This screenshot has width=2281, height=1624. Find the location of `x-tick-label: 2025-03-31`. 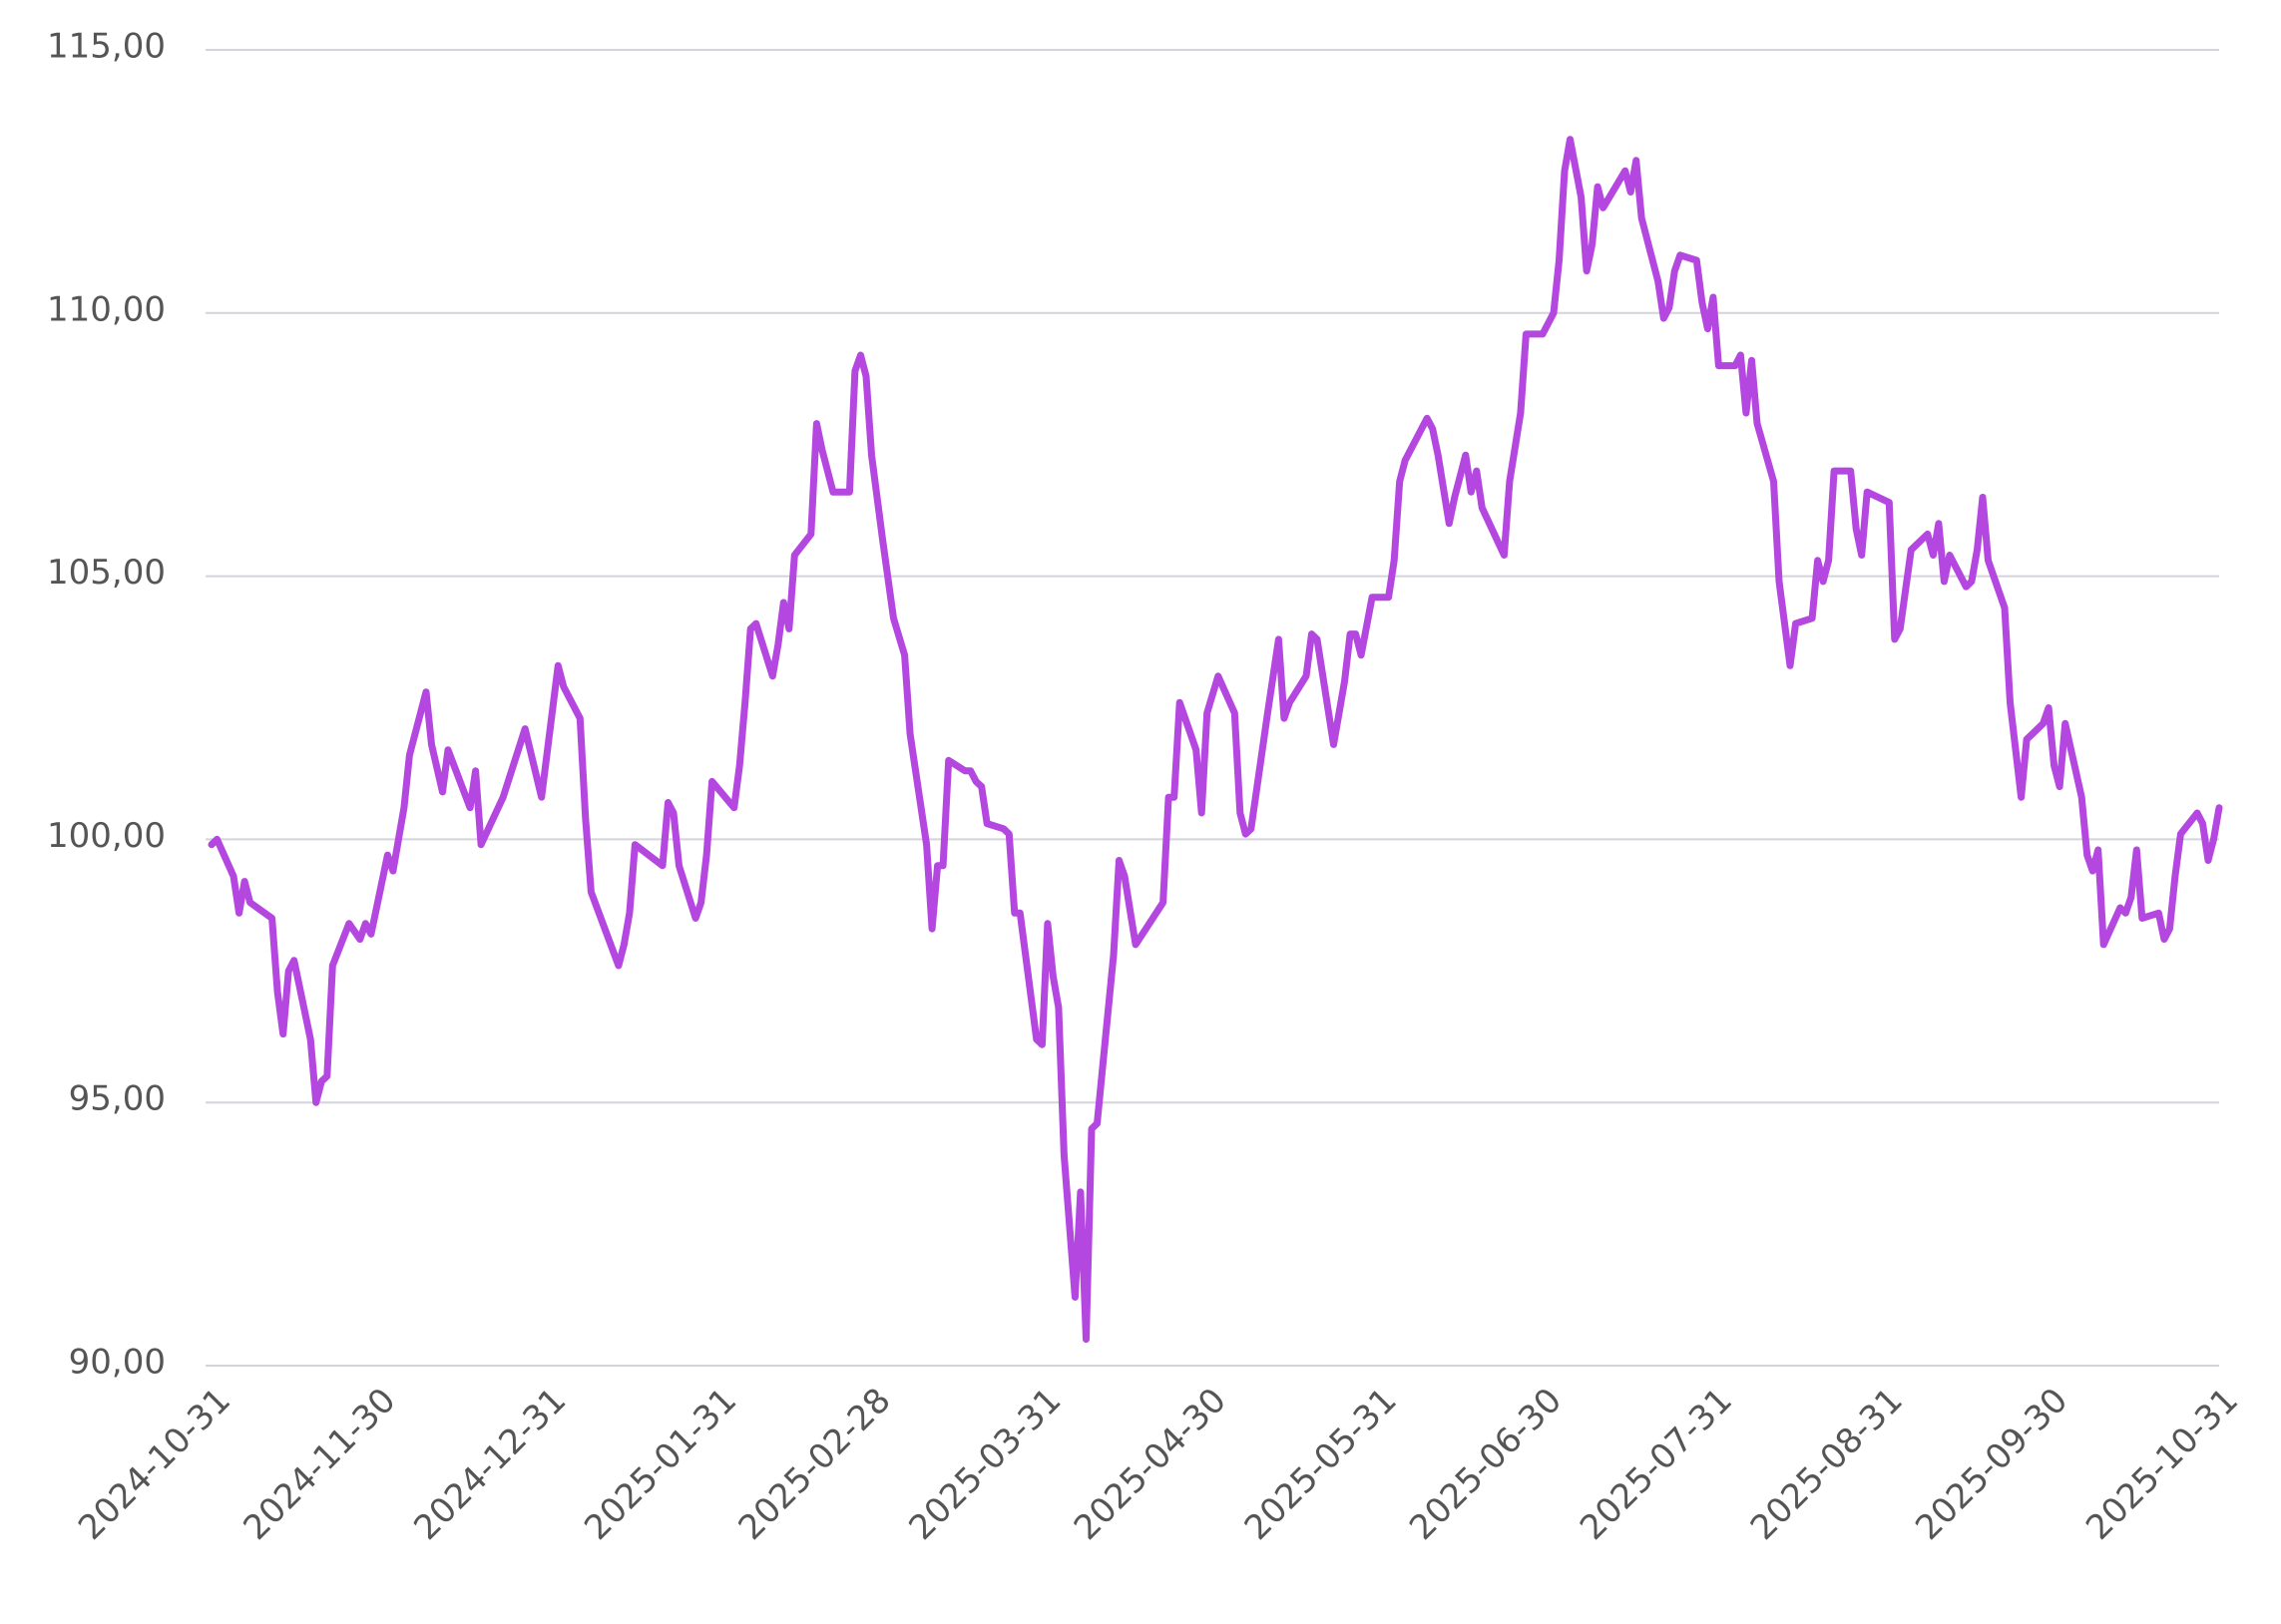

x-tick-label: 2025-03-31 is located at coordinates (985, 1464).